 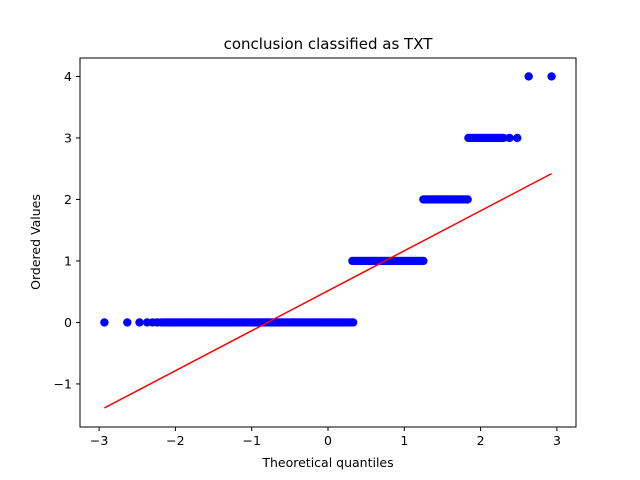 What do you see at coordinates (251, 440) in the screenshot?
I see `x-tick-label: −1` at bounding box center [251, 440].